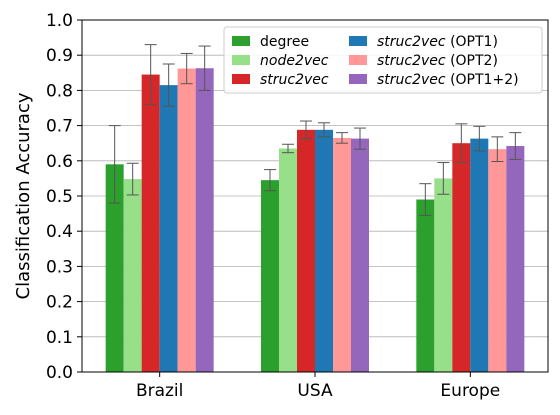  What do you see at coordinates (59, 56) in the screenshot?
I see `y-tick-label: 0.9` at bounding box center [59, 56].